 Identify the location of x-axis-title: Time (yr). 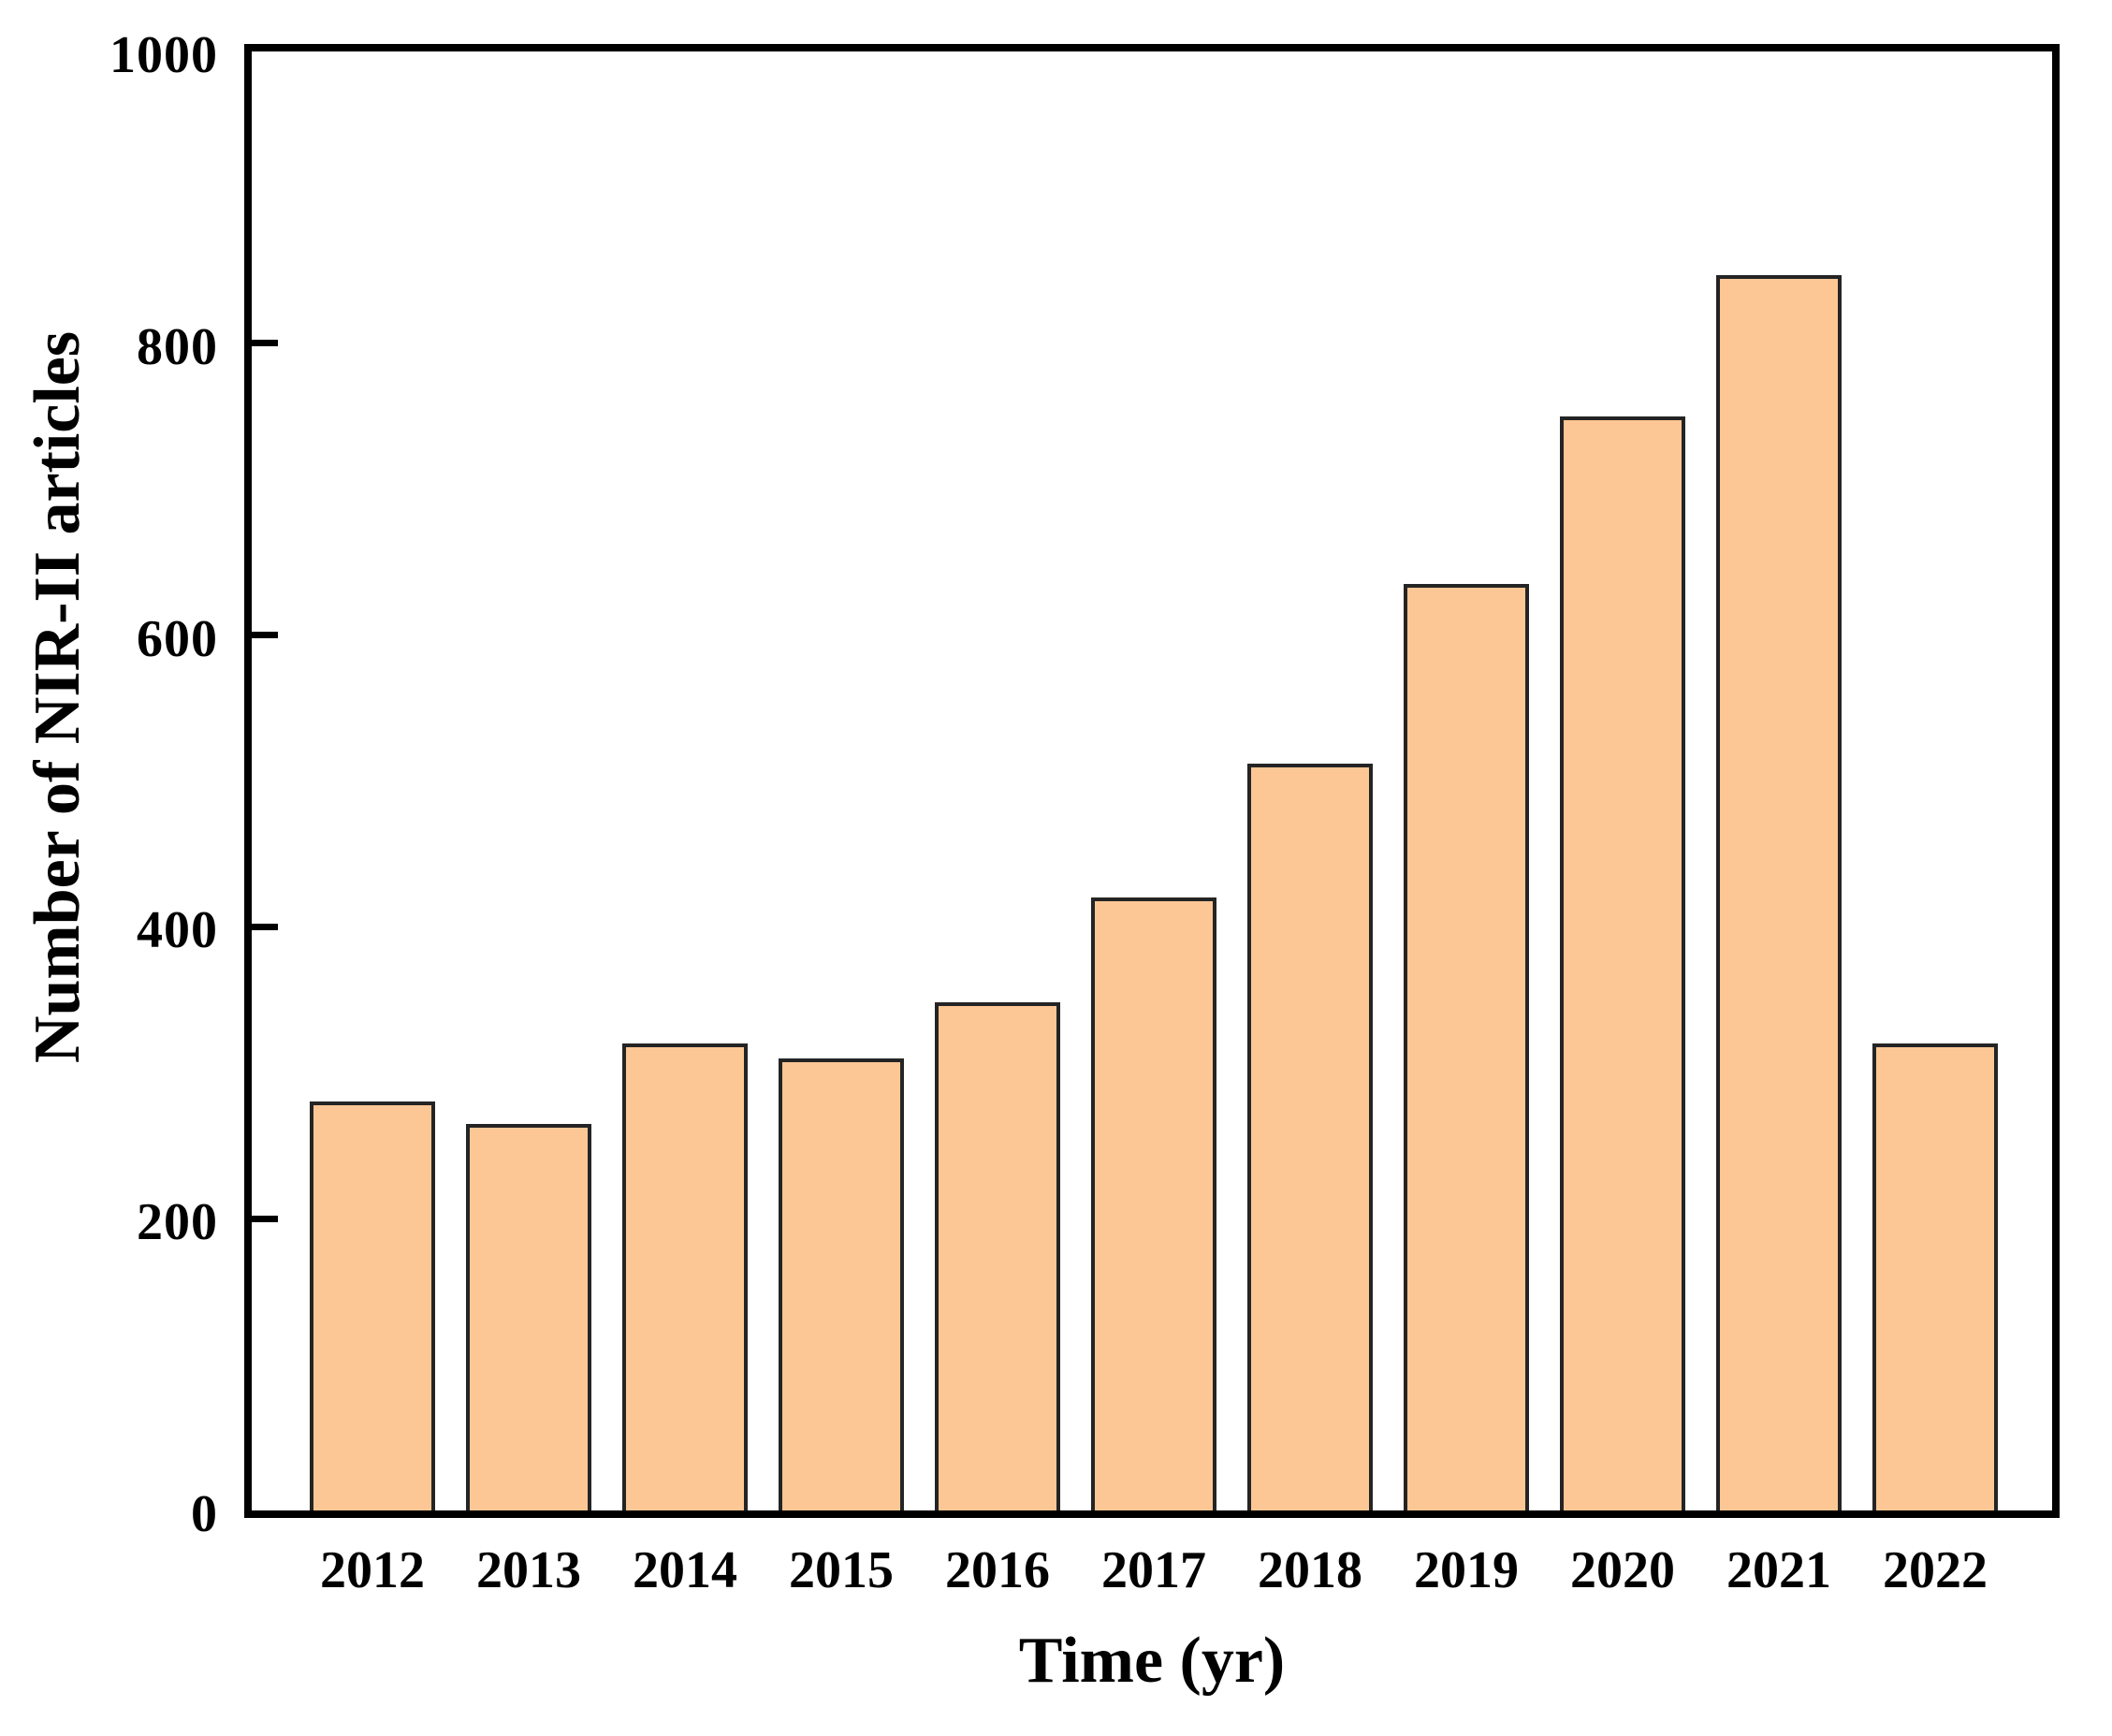
(1152, 1661).